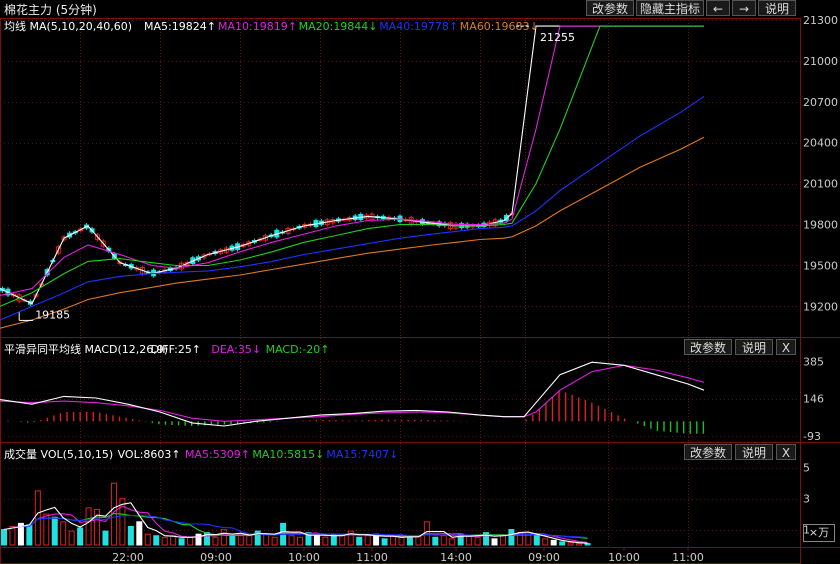  What do you see at coordinates (813, 399) in the screenshot?
I see `y-tick-label: 146` at bounding box center [813, 399].